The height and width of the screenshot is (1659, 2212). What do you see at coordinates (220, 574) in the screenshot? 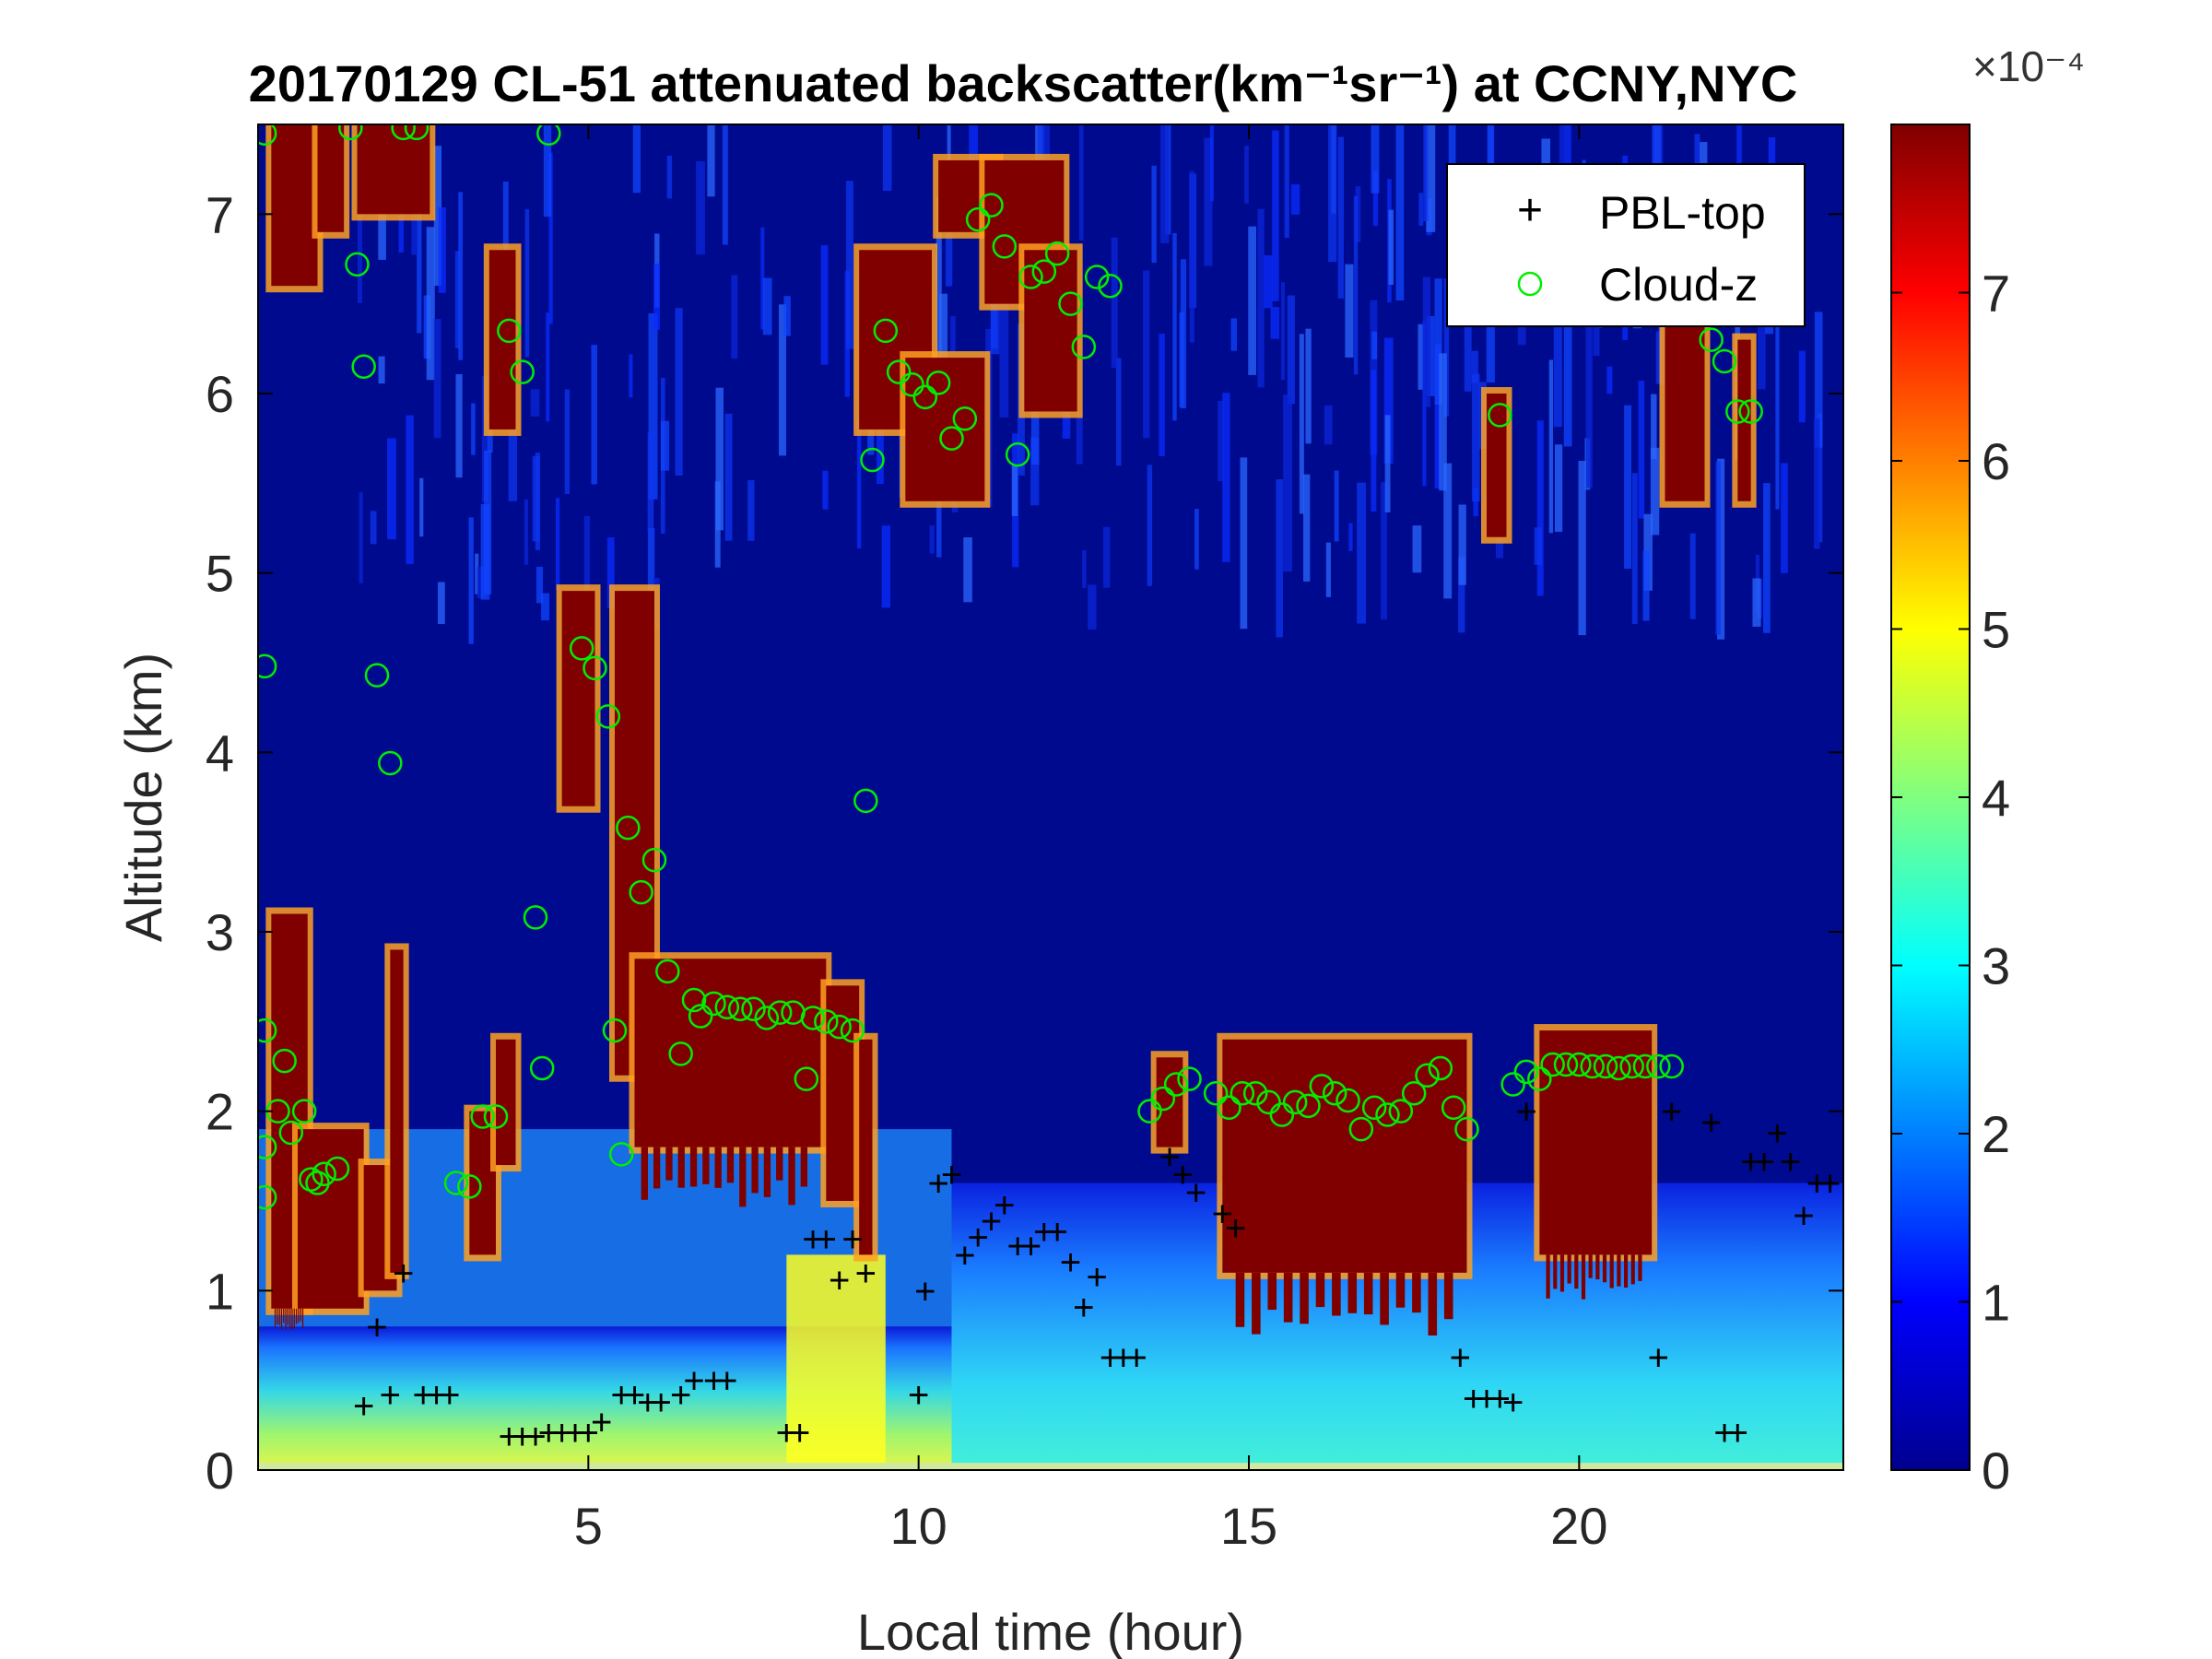
I see `y-tick-label: 5` at bounding box center [220, 574].